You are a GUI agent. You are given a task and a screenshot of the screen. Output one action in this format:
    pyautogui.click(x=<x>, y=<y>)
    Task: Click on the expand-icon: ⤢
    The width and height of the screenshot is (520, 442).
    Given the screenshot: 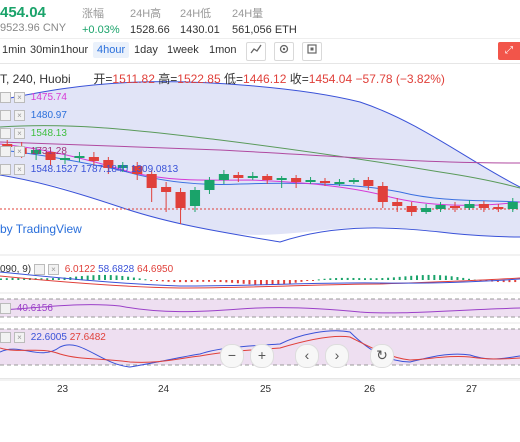 What is the action you would take?
    pyautogui.click(x=509, y=51)
    